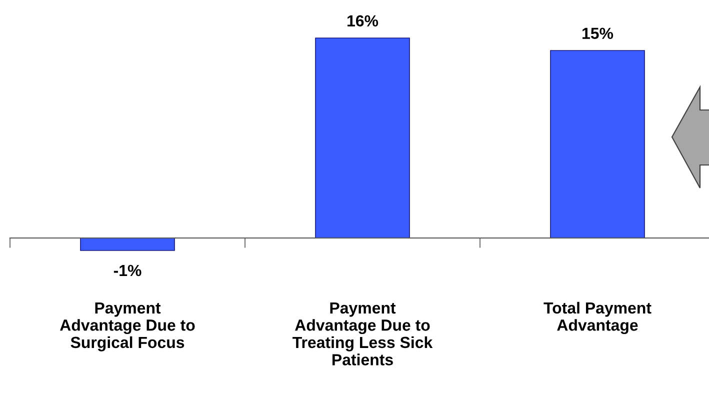 The width and height of the screenshot is (709, 417). What do you see at coordinates (128, 270) in the screenshot?
I see `data-label: -1%` at bounding box center [128, 270].